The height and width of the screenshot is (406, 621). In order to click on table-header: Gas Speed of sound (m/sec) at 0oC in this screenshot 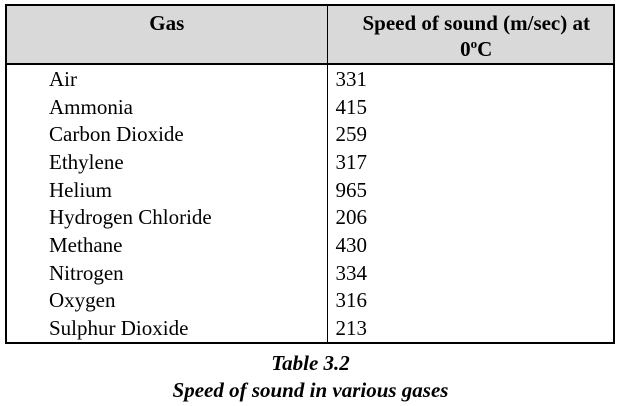, I will do `click(310, 35)`.